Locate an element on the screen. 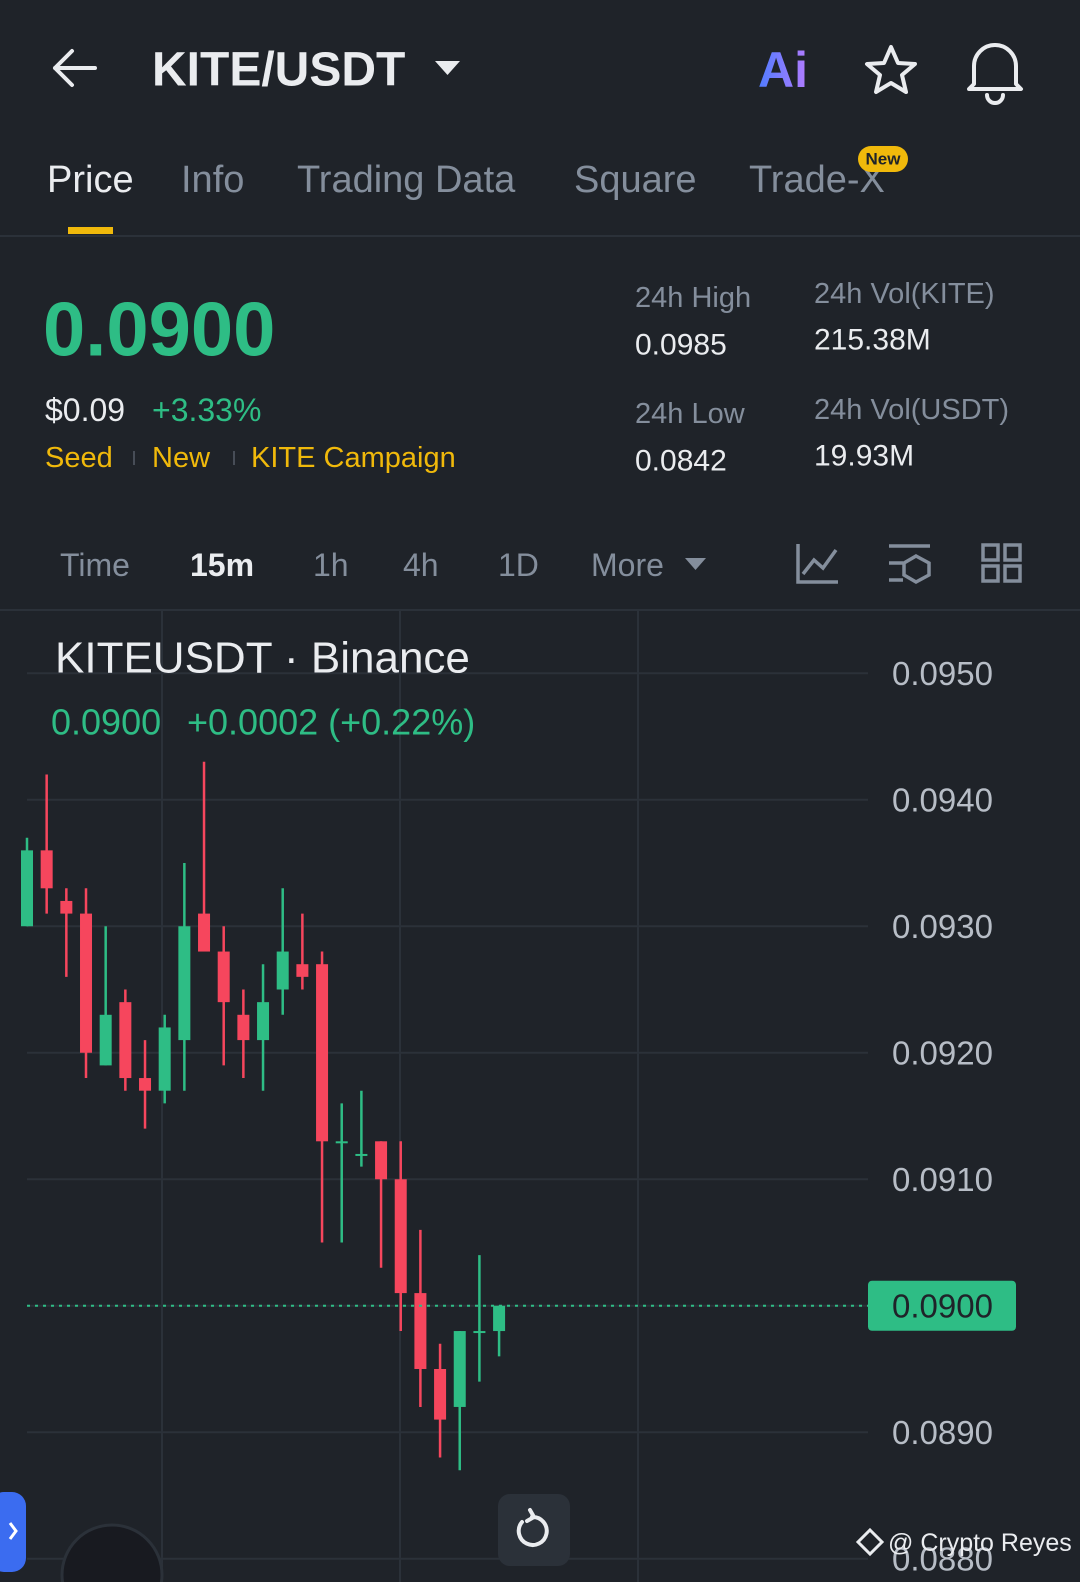 The image size is (1080, 1582). alert-button is located at coordinates (995, 74).